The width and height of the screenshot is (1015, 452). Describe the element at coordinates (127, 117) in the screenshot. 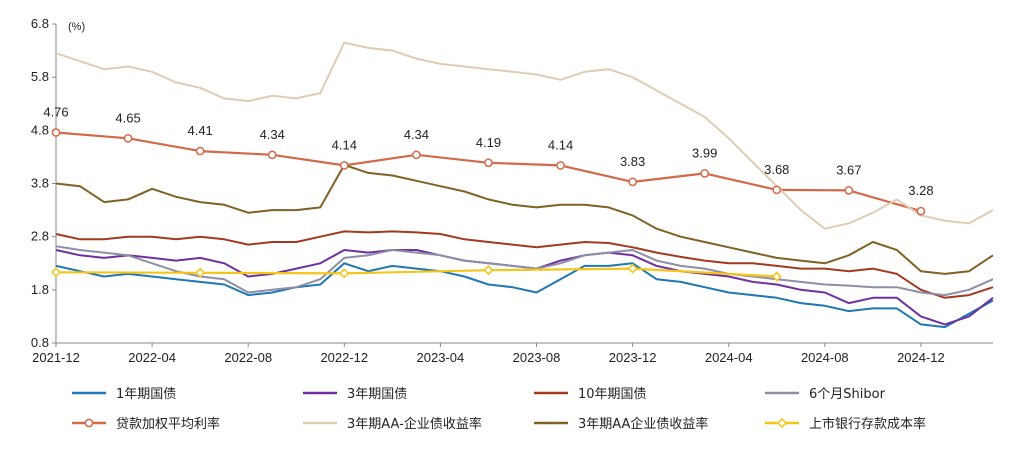

I see `data-label: 4.65` at that location.